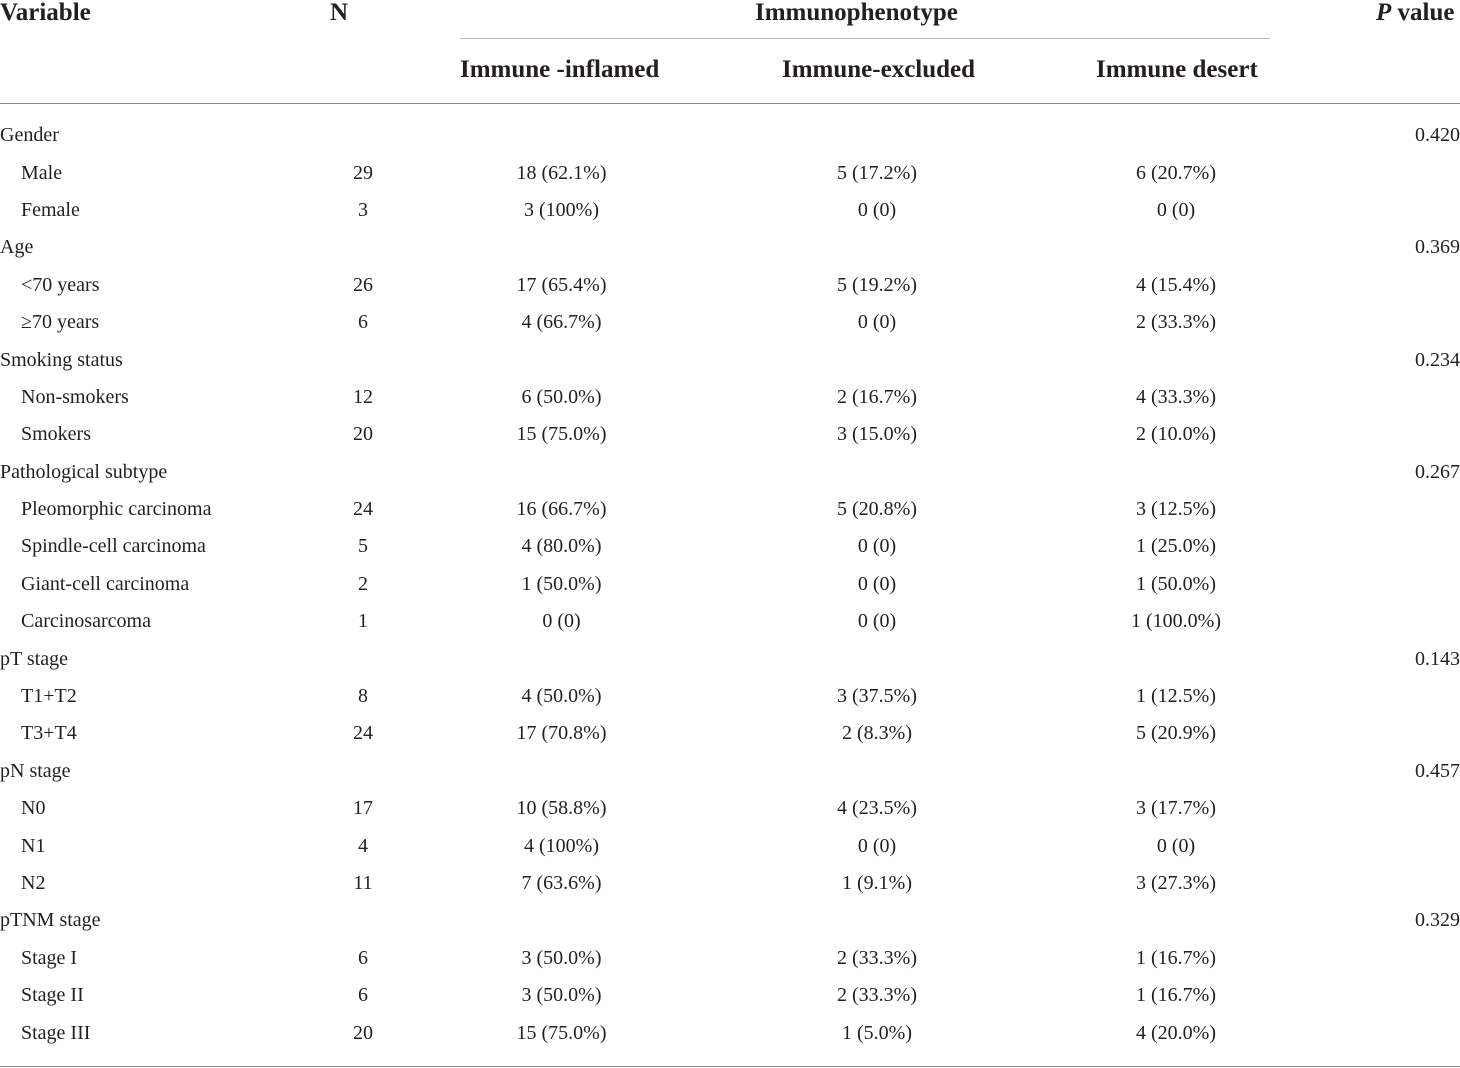  I want to click on table-row: T1+T2 8 4 (50.0%) 3 (37.5%) 1 (12.5%), so click(730, 696).